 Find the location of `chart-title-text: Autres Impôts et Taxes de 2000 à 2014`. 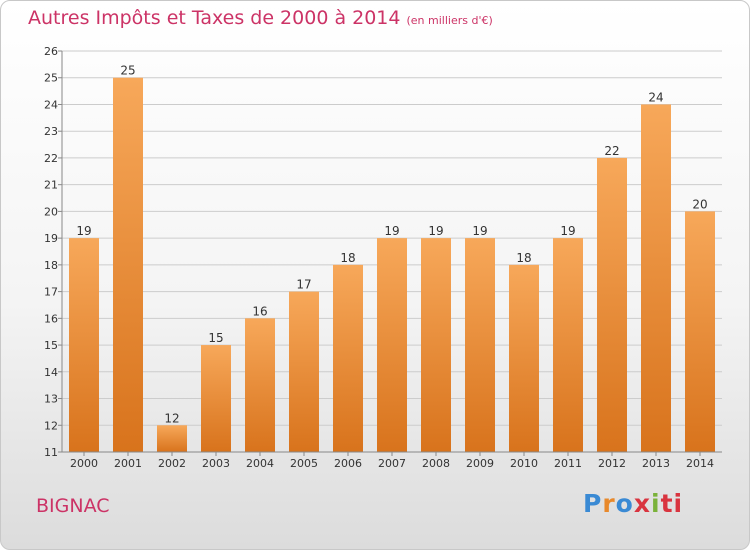

chart-title-text: Autres Impôts et Taxes de 2000 à 2014 is located at coordinates (214, 18).